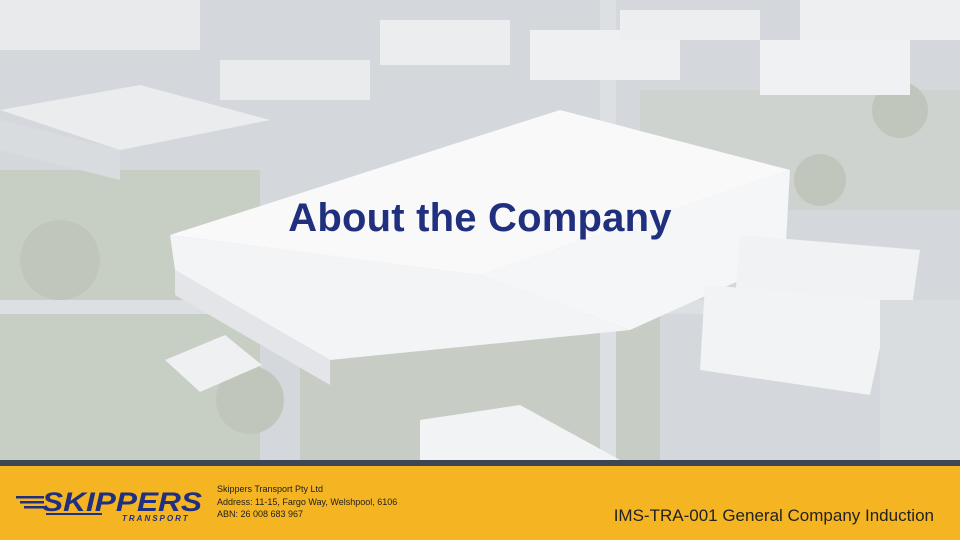 The image size is (960, 540). What do you see at coordinates (270, 489) in the screenshot?
I see `company-name: Skippers Transport Pty Ltd` at bounding box center [270, 489].